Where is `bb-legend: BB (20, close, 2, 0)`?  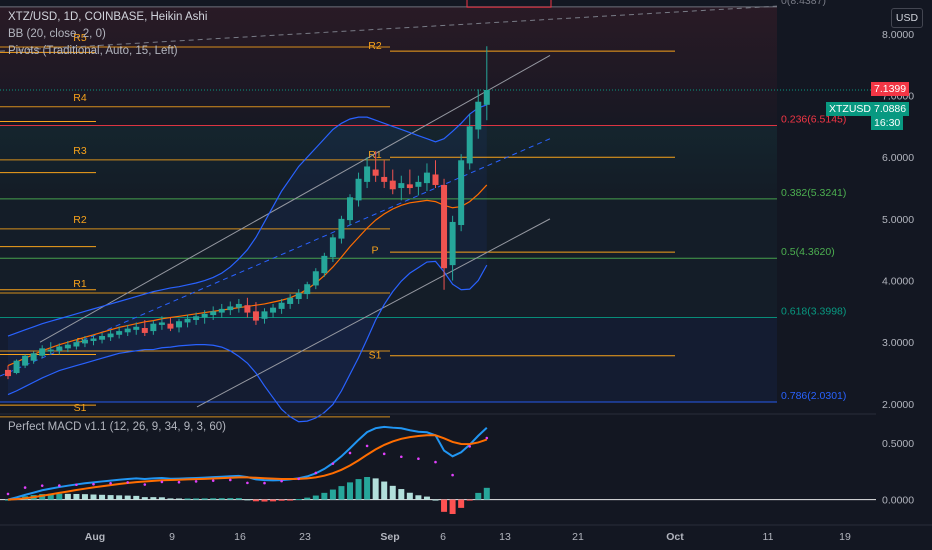 bb-legend: BB (20, close, 2, 0) is located at coordinates (57, 34).